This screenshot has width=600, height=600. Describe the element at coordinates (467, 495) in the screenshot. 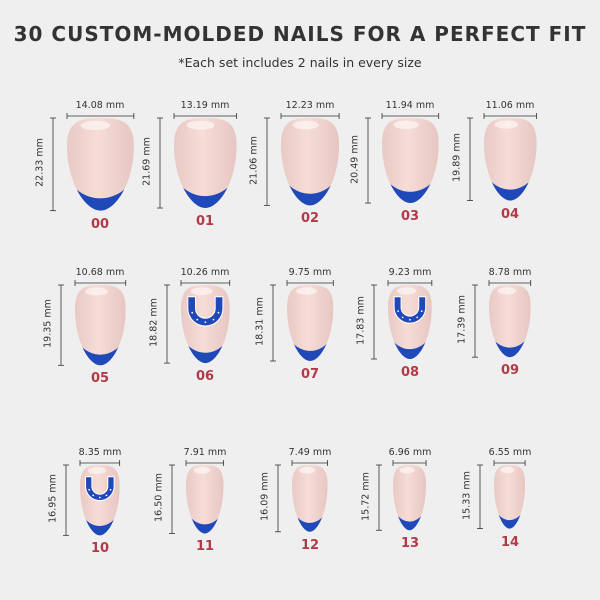

I see `nail-length-label: 15.33 mm` at that location.